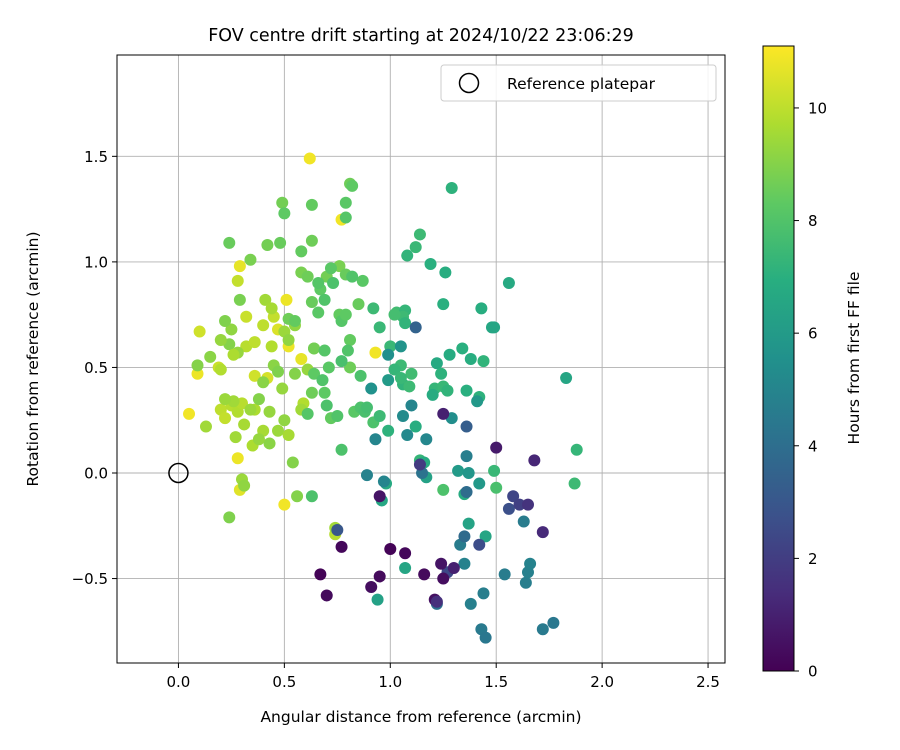  What do you see at coordinates (496, 682) in the screenshot?
I see `x-tick-label: 1.5` at bounding box center [496, 682].